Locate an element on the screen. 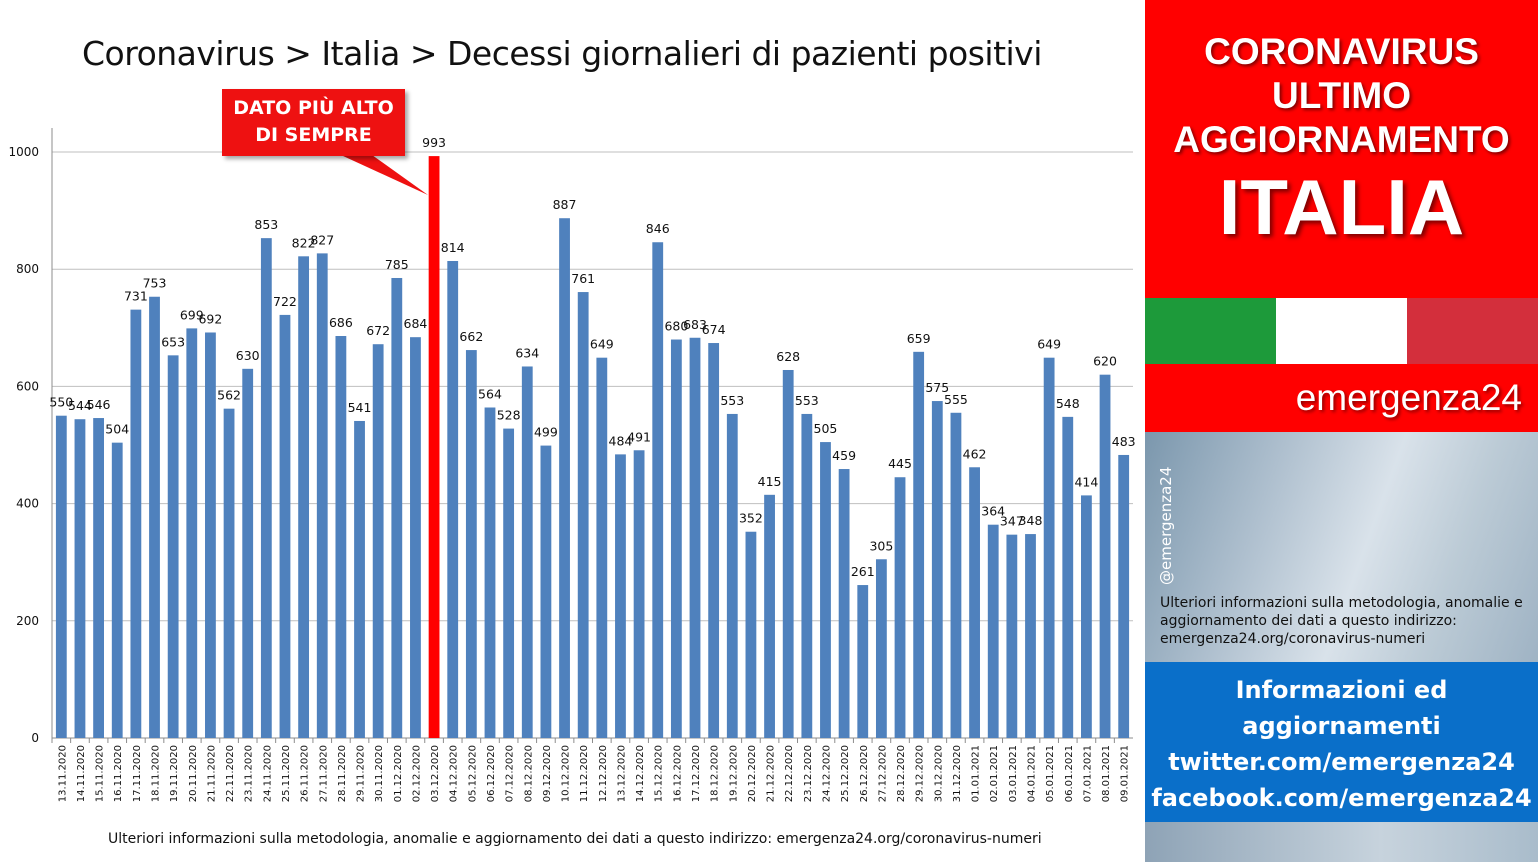 The image size is (1538, 862). data-label: 445 is located at coordinates (900, 463).